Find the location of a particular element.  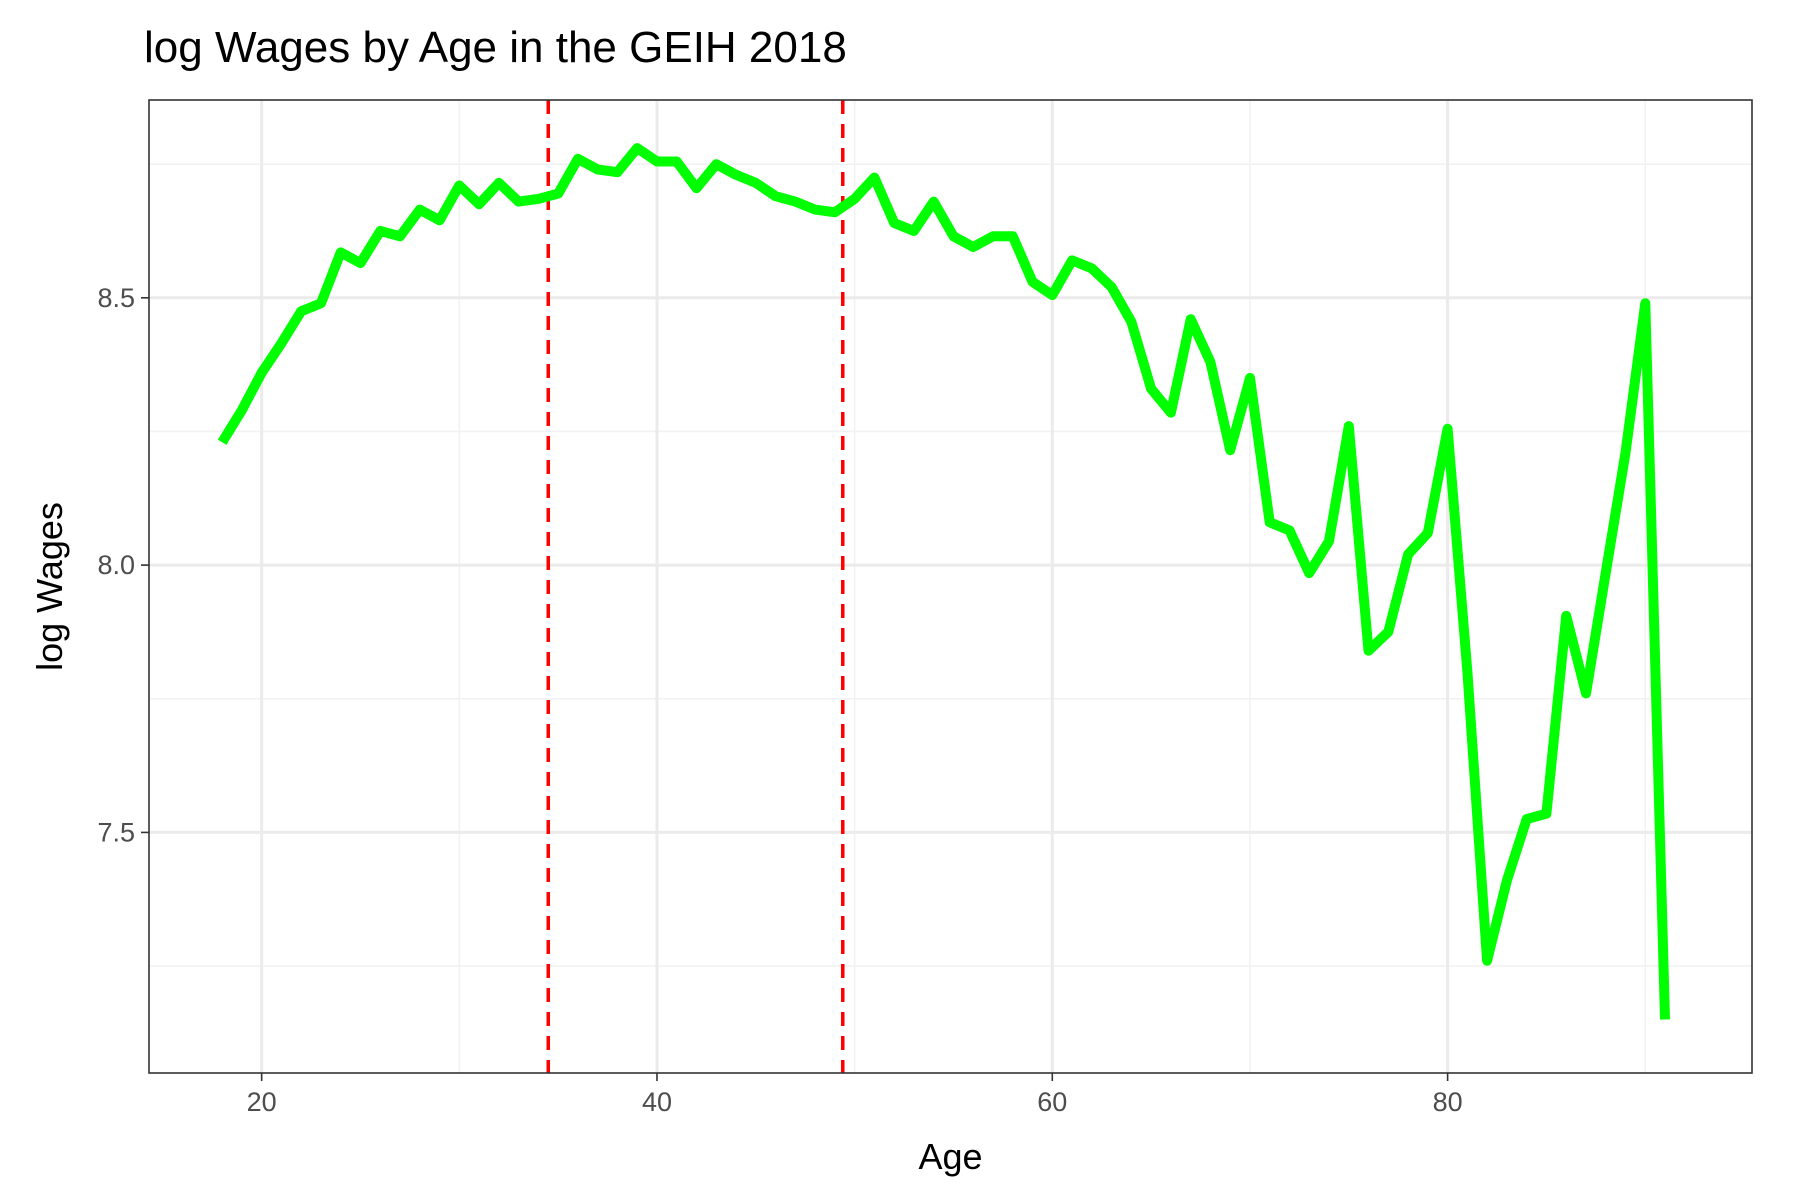

y-tick-label: 8.0 is located at coordinates (116, 565).